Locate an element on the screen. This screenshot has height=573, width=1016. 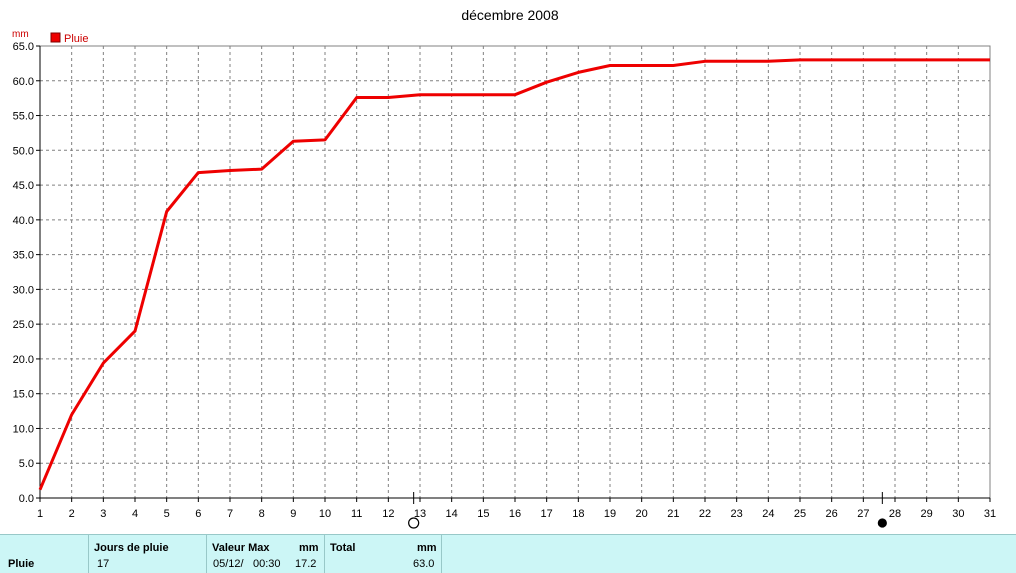
x-tick-label: 22 is located at coordinates (705, 514).